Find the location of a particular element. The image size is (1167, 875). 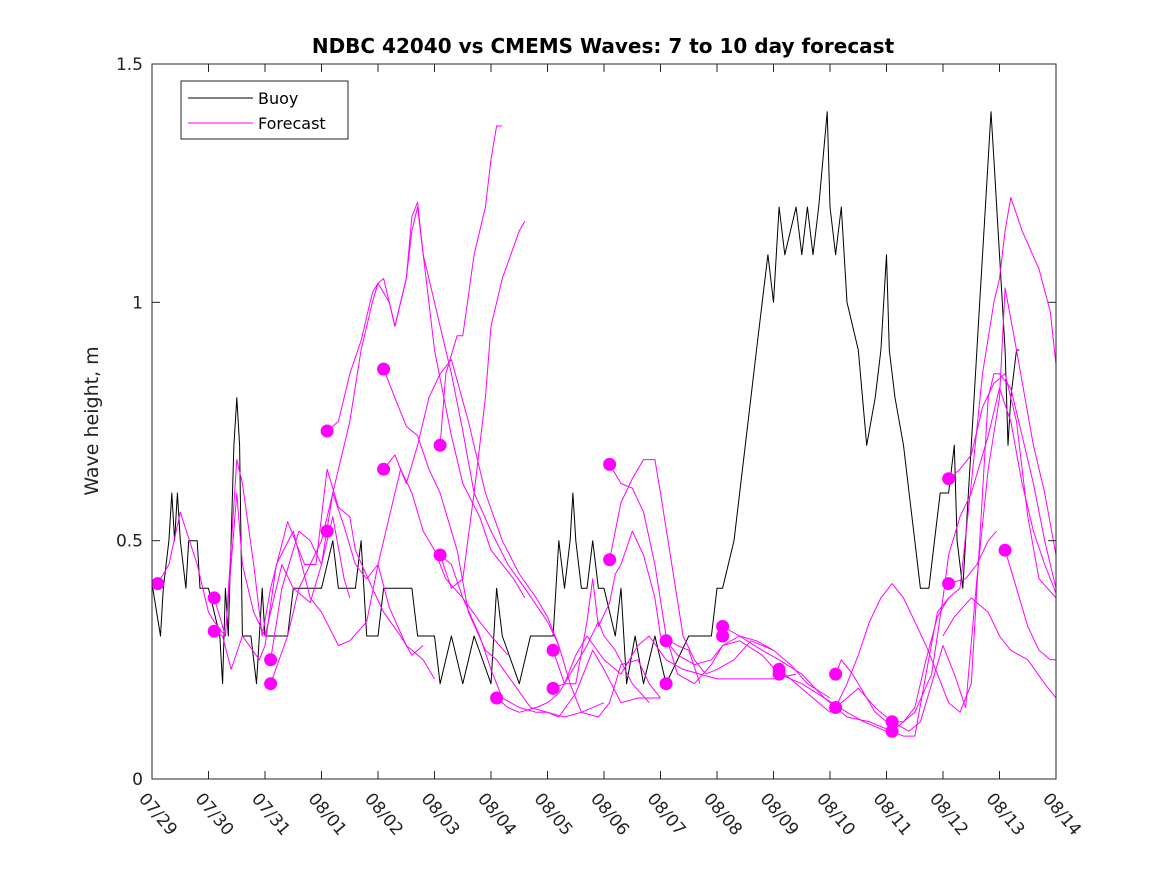

legend: Buoy Forecast is located at coordinates (264, 110).